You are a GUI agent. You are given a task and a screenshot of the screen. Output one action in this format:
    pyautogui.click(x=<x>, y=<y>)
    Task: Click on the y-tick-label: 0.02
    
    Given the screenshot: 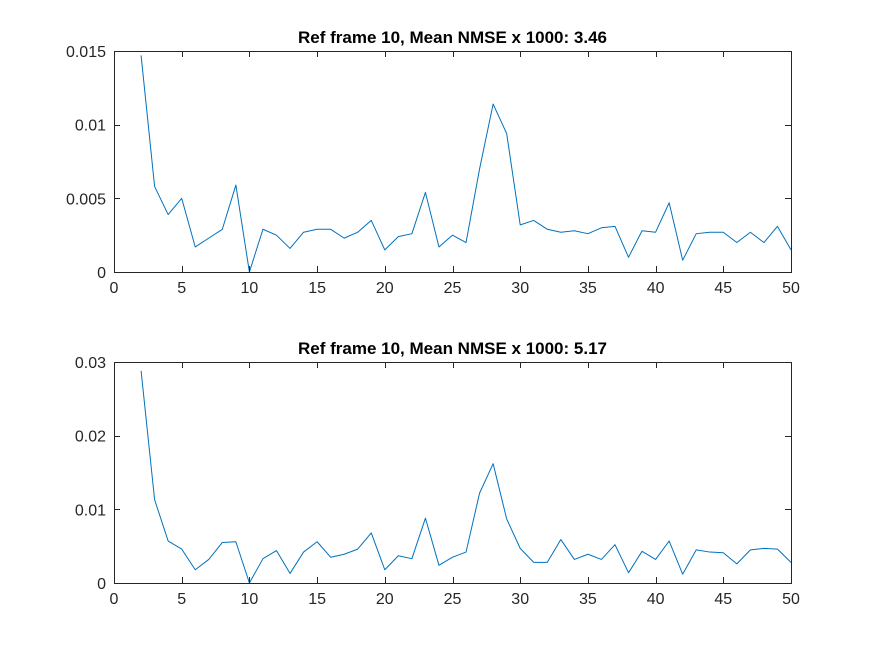 What is the action you would take?
    pyautogui.click(x=90, y=437)
    